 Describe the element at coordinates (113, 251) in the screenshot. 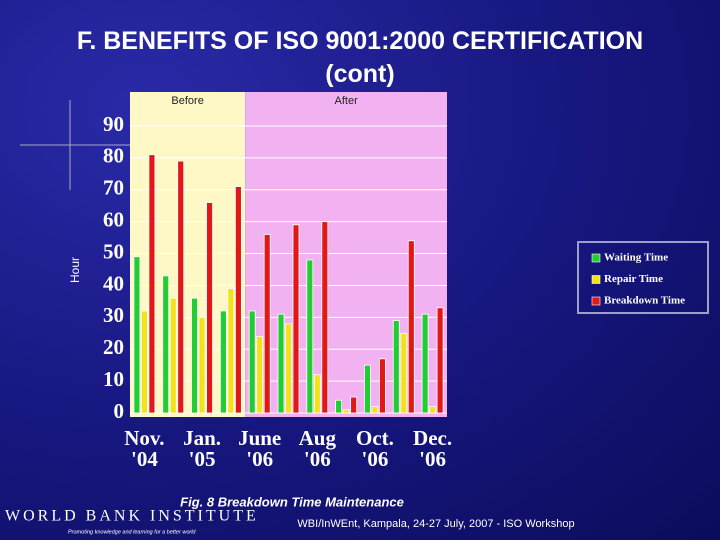

I see `y-tick-label: 50` at that location.